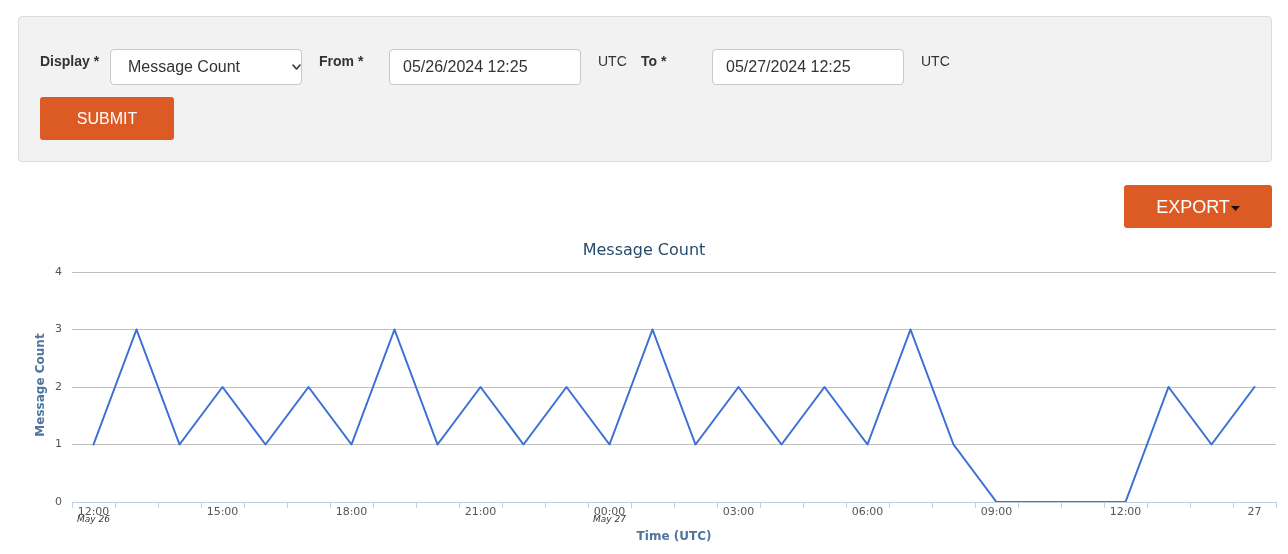 Image resolution: width=1288 pixels, height=554 pixels. Describe the element at coordinates (58, 386) in the screenshot. I see `y-tick-label: 2` at that location.